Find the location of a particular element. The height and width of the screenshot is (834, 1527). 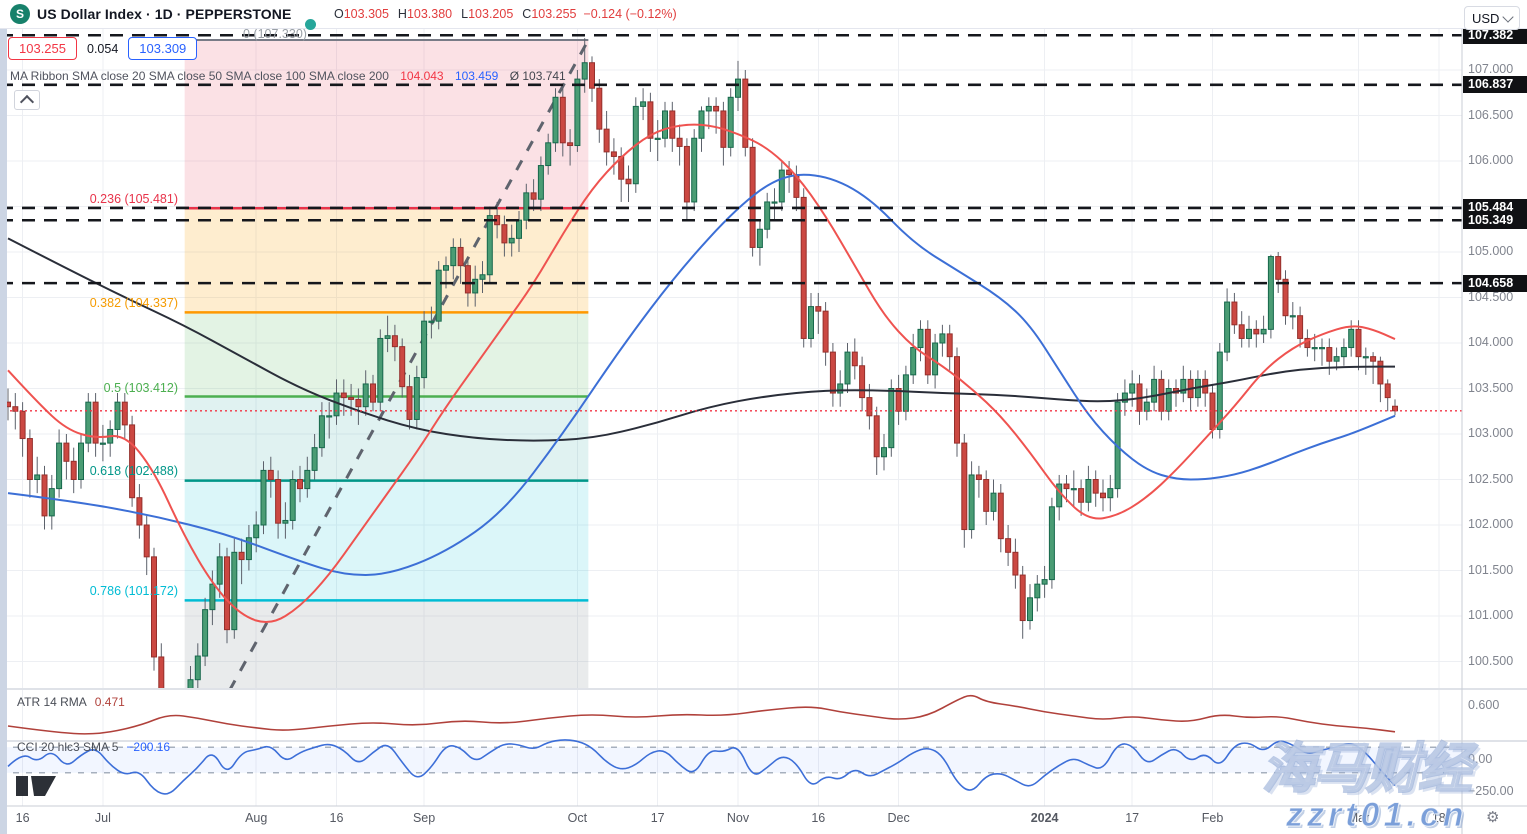

time-tick-label: 18 is located at coordinates (1438, 818).